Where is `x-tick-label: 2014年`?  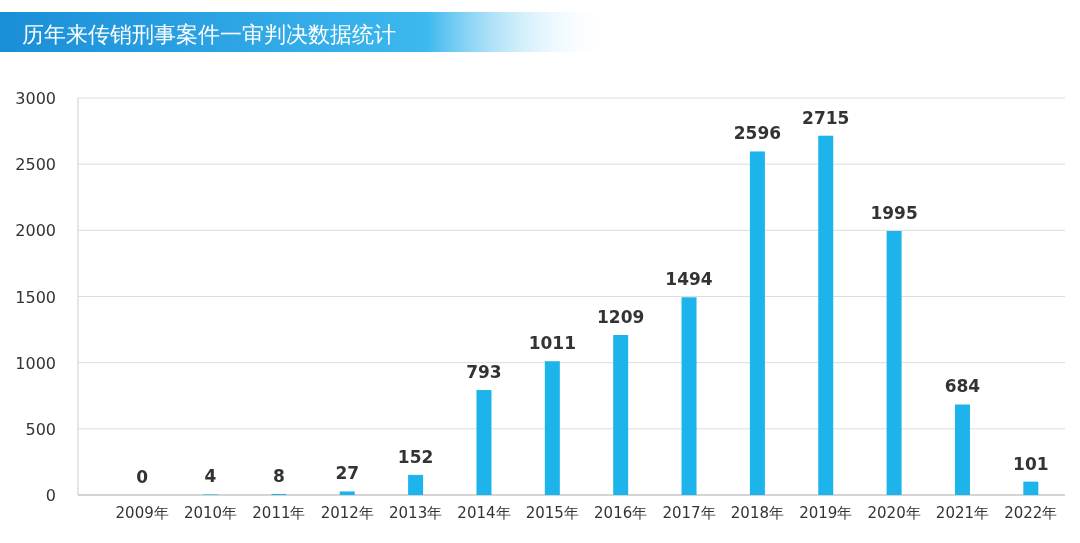 x-tick-label: 2014年 is located at coordinates (484, 513).